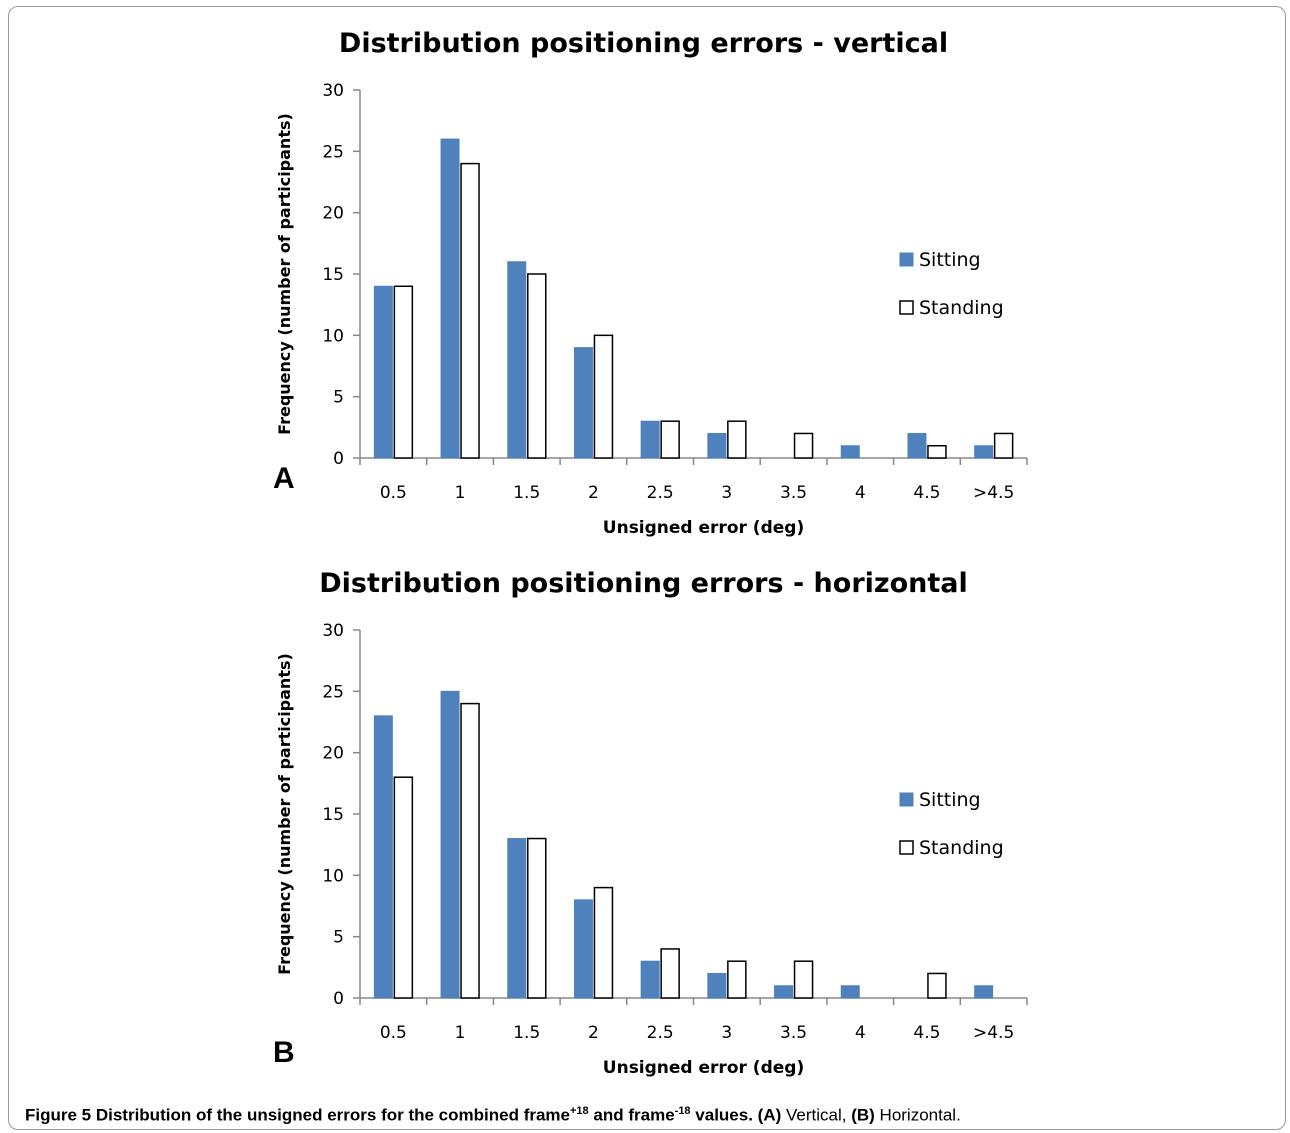  I want to click on caption-b-label: (B), so click(863, 1115).